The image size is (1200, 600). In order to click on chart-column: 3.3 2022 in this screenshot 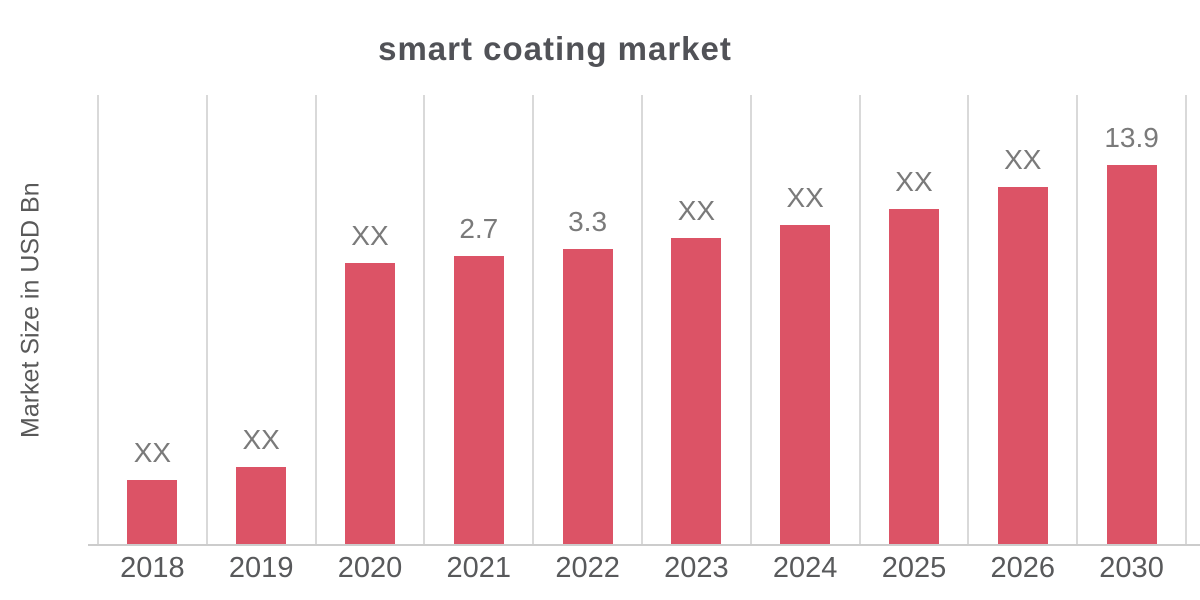, I will do `click(588, 339)`.